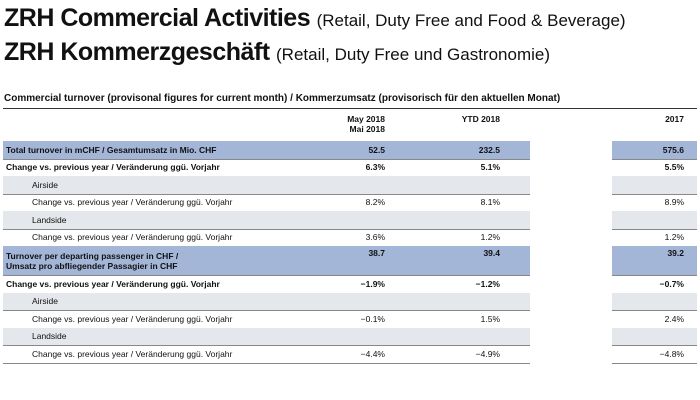  Describe the element at coordinates (491, 253) in the screenshot. I see `cell-value: 39.4` at that location.